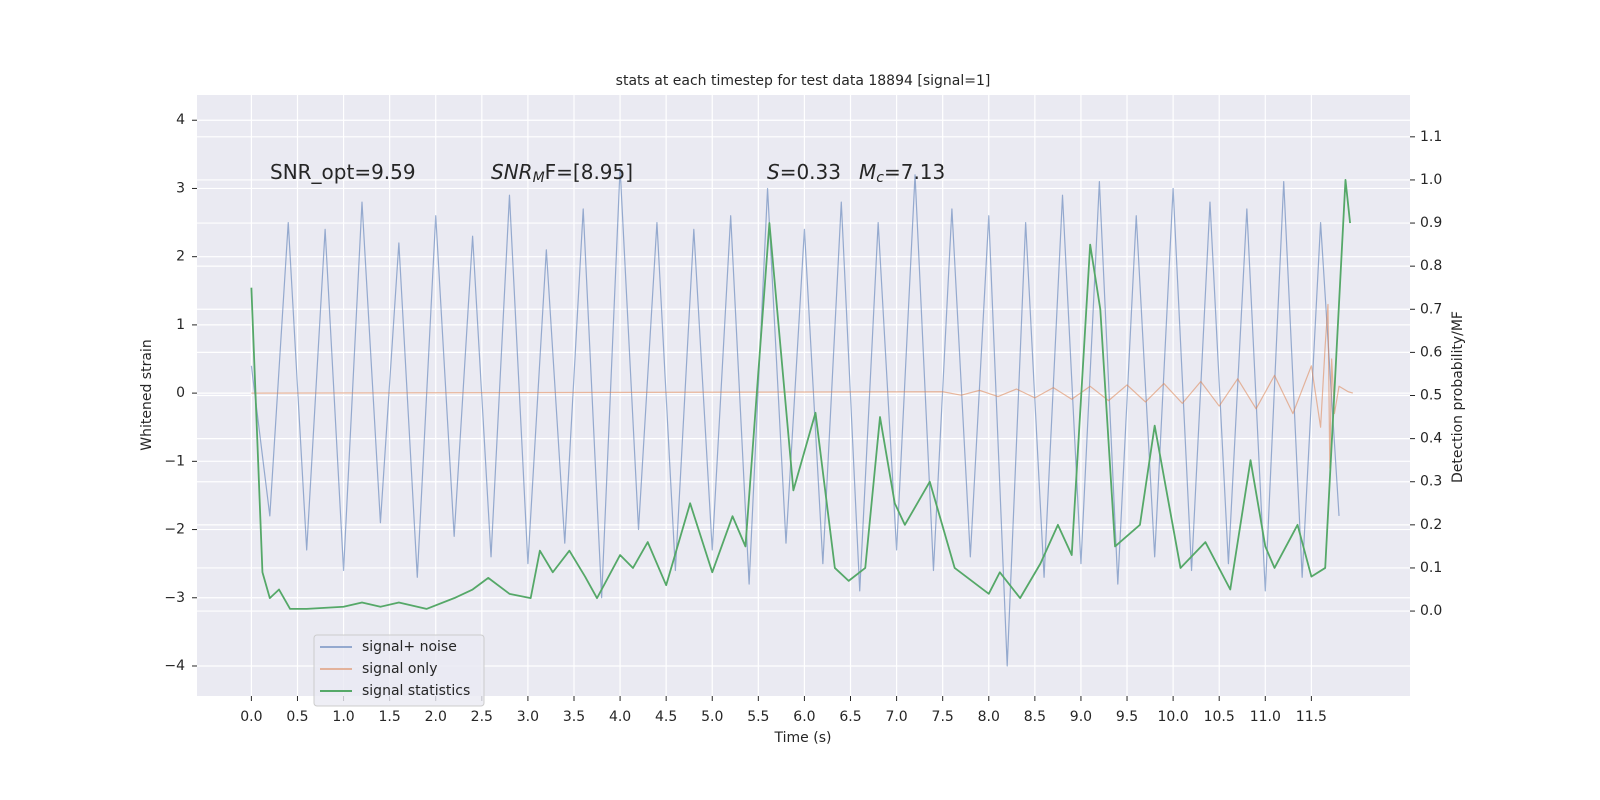 This screenshot has width=1600, height=800. What do you see at coordinates (251, 717) in the screenshot?
I see `x-tick-label: 0.0` at bounding box center [251, 717].